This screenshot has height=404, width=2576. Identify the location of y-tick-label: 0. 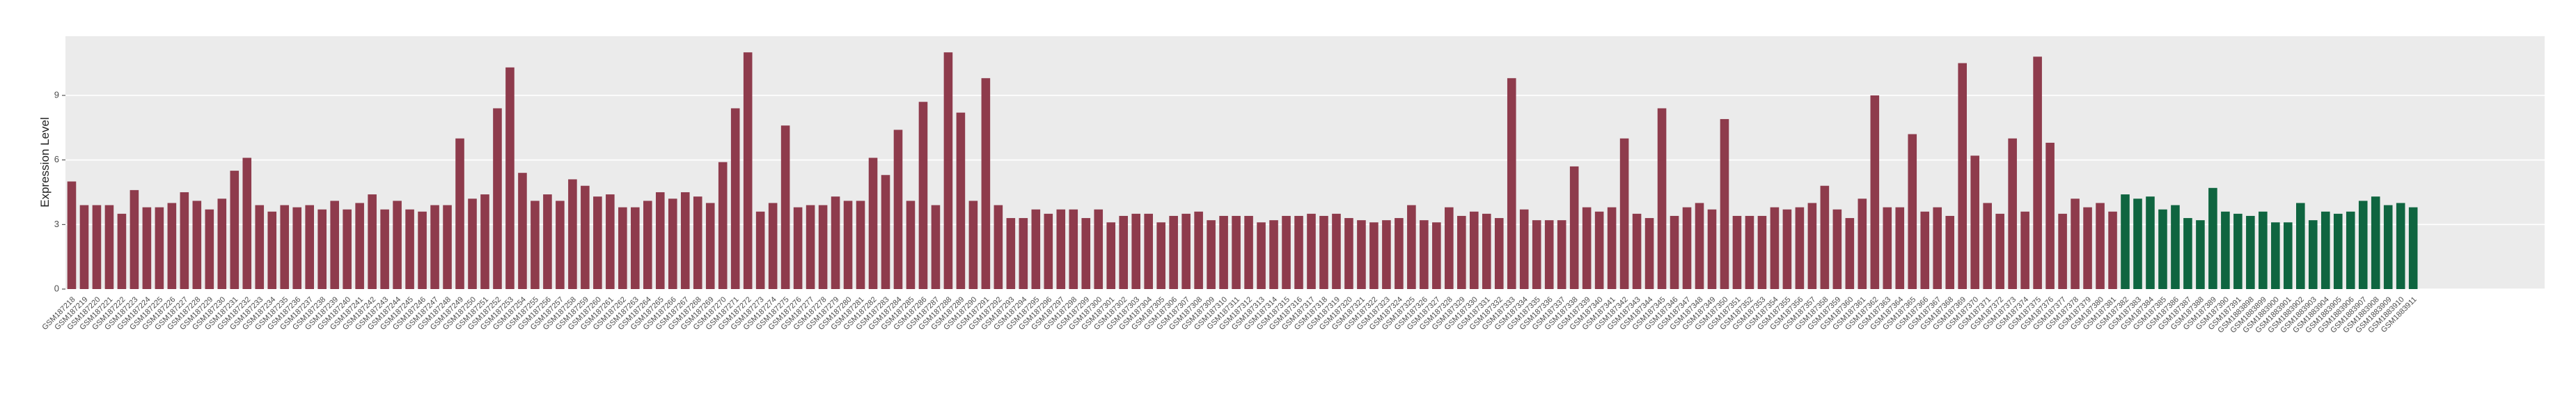
(56, 288).